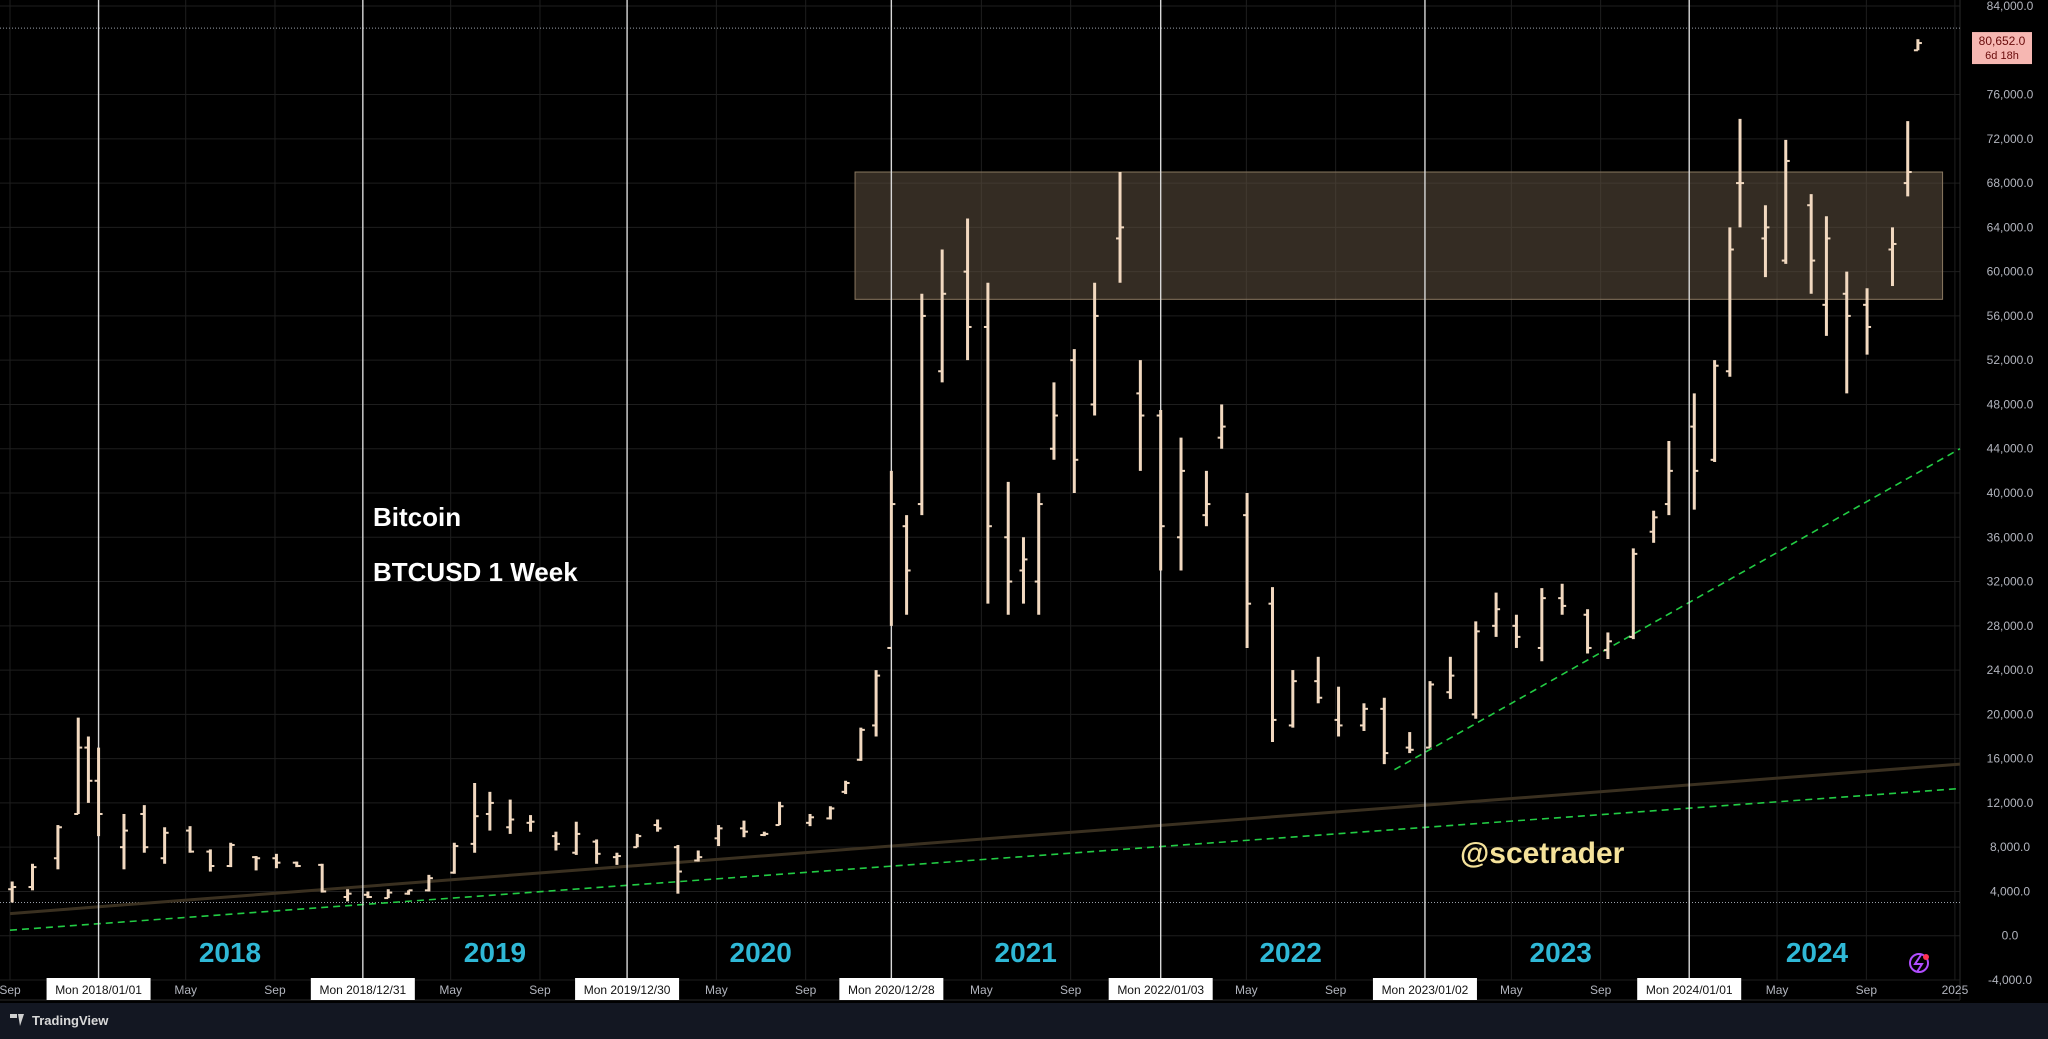 The width and height of the screenshot is (2048, 1039). Describe the element at coordinates (13, 1016) in the screenshot. I see `tradingview-icon` at that location.